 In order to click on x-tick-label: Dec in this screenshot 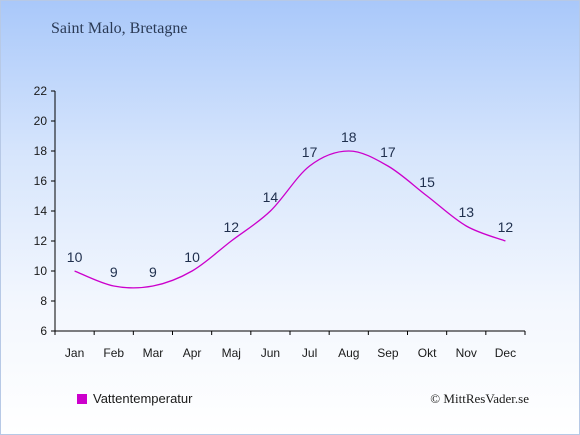, I will do `click(505, 353)`.